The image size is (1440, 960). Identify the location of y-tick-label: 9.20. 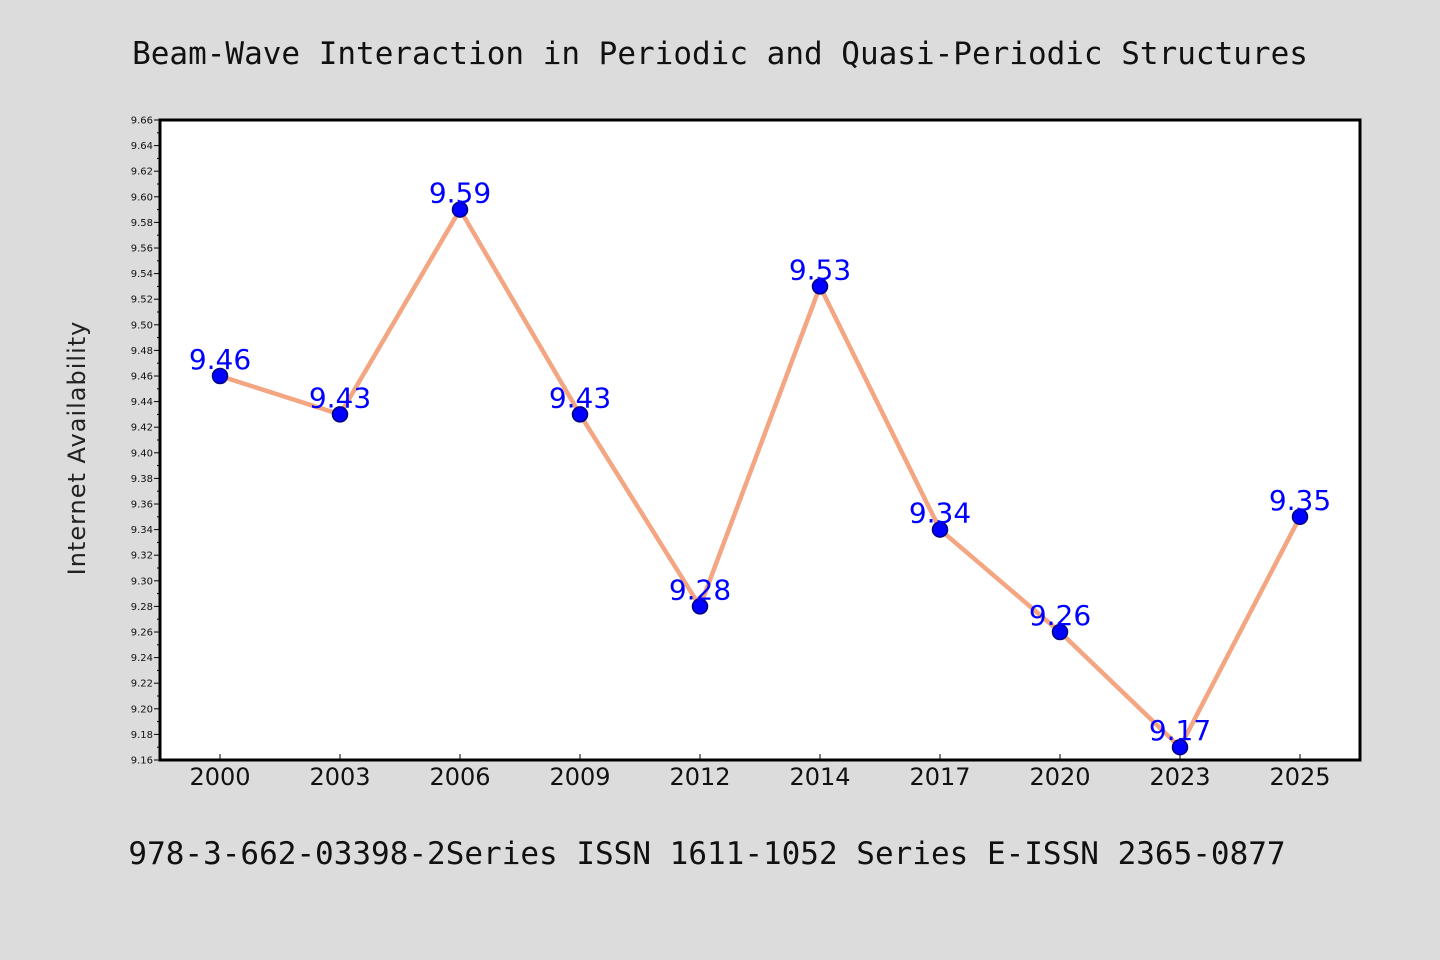
(142, 709).